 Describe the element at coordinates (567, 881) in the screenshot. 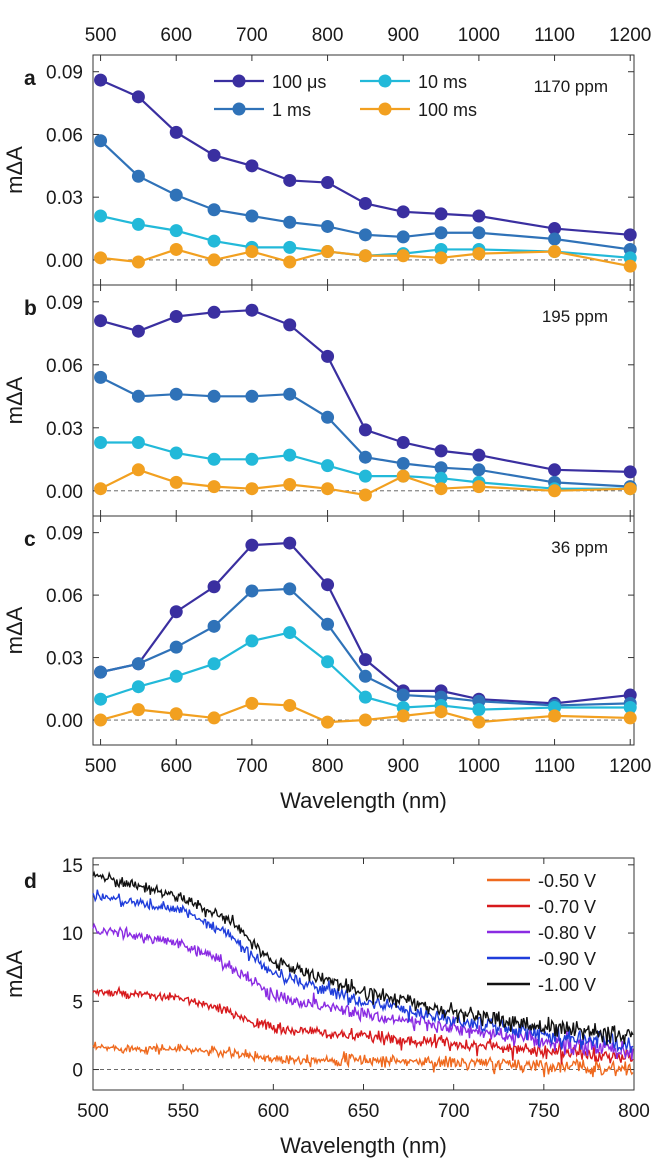

I see `legend-label: -0.50 V` at that location.